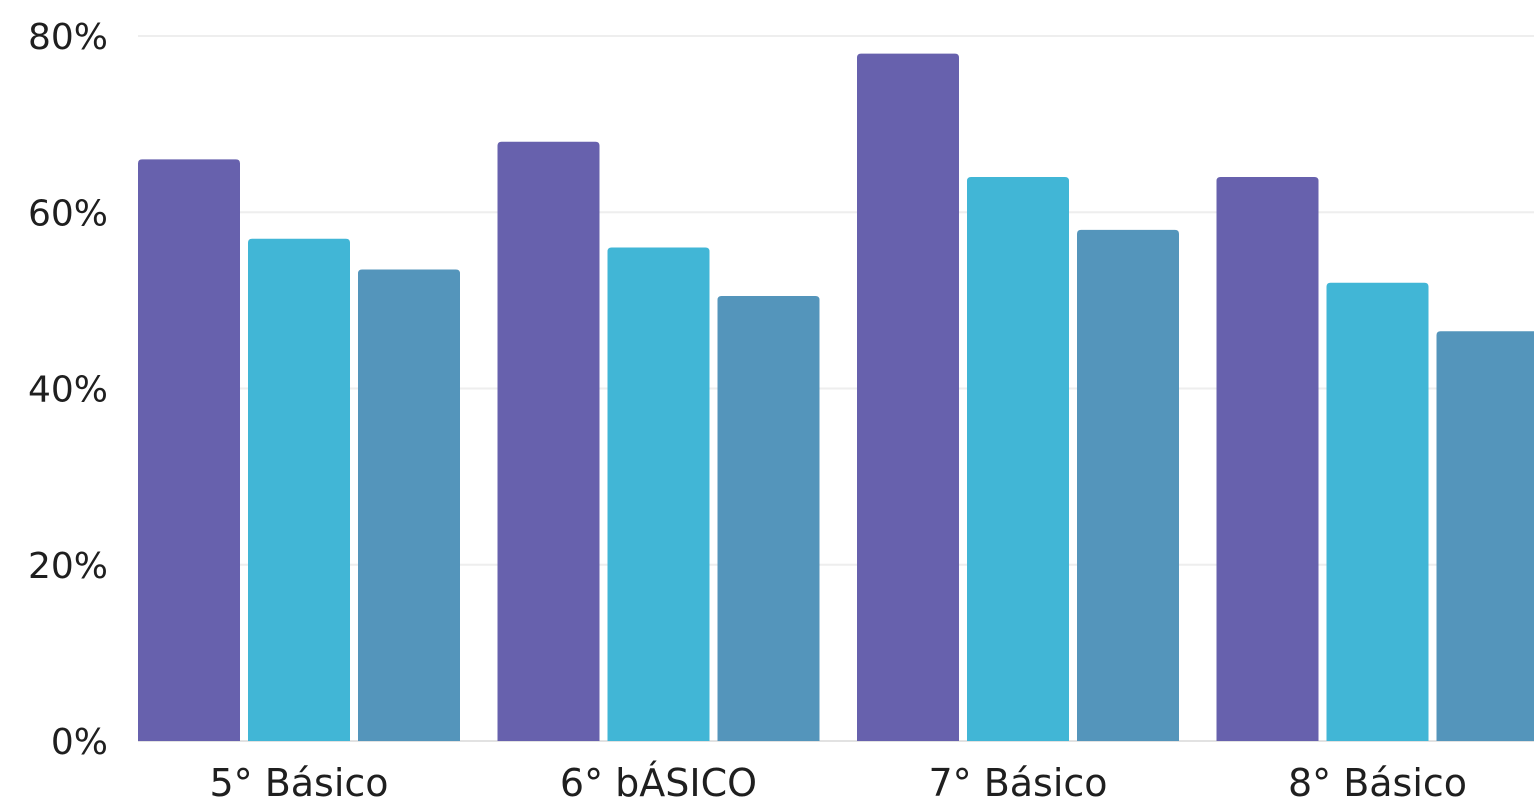 Image resolution: width=1534 pixels, height=801 pixels. Describe the element at coordinates (1017, 781) in the screenshot. I see `x-tick-label: 7° Básico` at that location.